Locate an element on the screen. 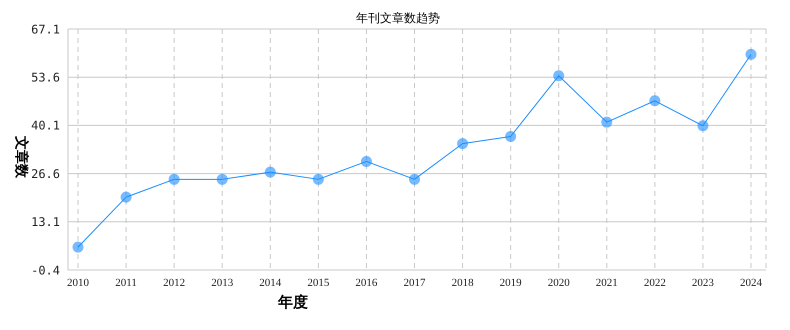 This screenshot has width=790, height=330. x-tick-label: 2020 is located at coordinates (559, 282).